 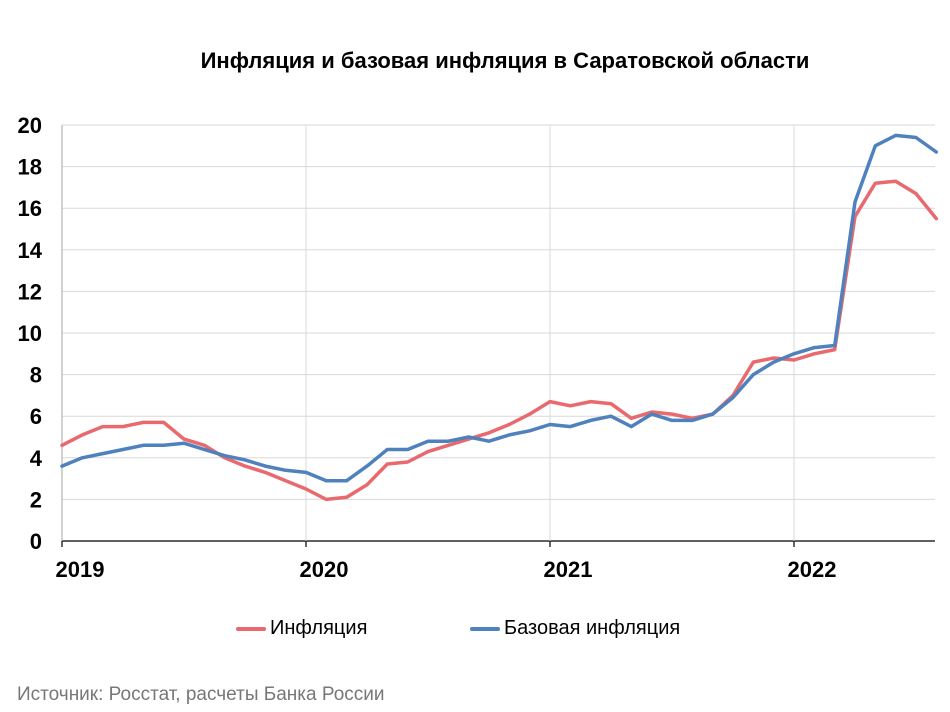 I want to click on y-tick-label: 16, so click(x=30, y=208).